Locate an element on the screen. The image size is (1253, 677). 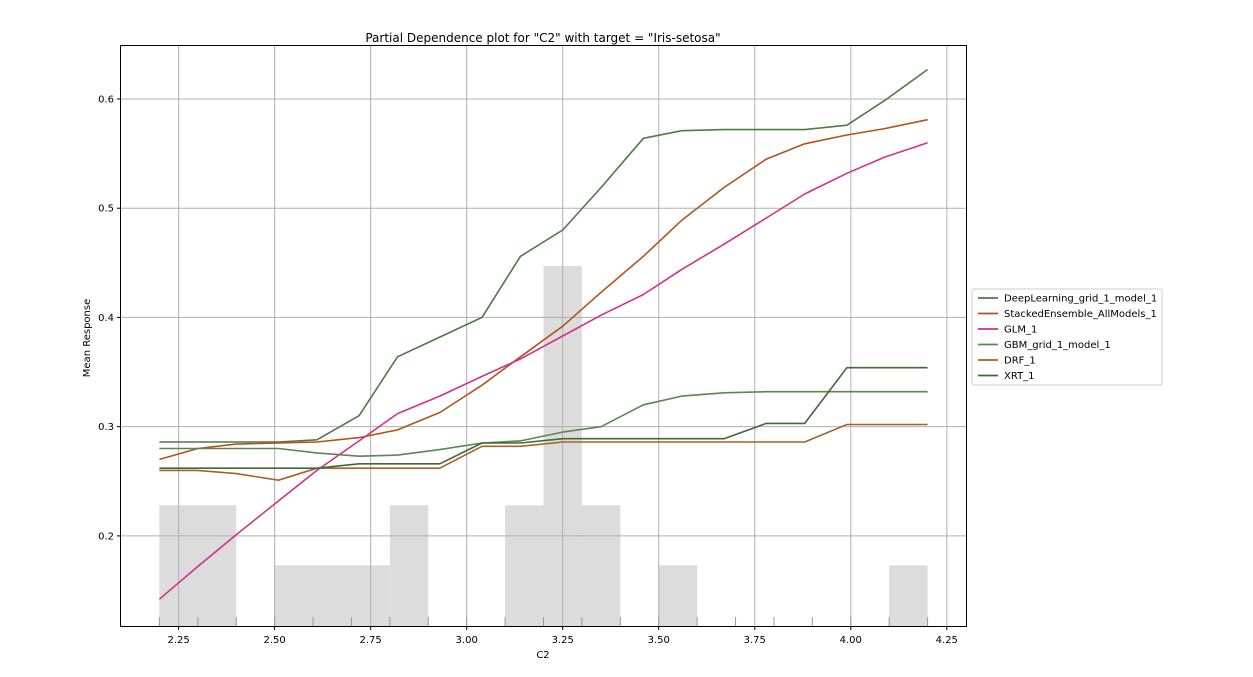
x-tick-label-7: 4.00 is located at coordinates (851, 640).